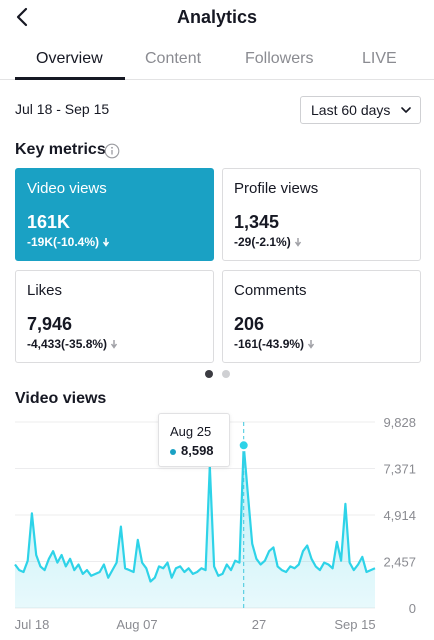 This screenshot has width=434, height=640. Describe the element at coordinates (399, 422) in the screenshot. I see `y-tick-label: 9,828` at that location.